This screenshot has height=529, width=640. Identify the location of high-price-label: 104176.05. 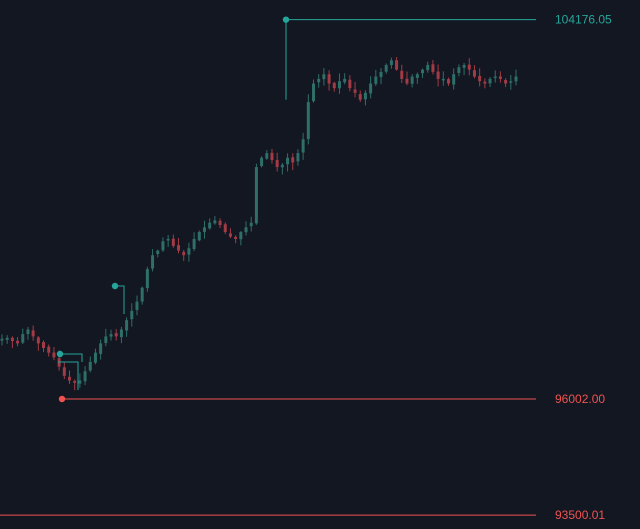
(583, 20).